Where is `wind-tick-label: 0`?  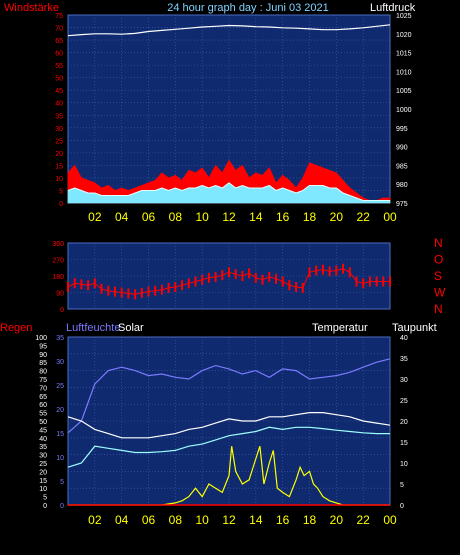 wind-tick-label: 0 is located at coordinates (61, 204).